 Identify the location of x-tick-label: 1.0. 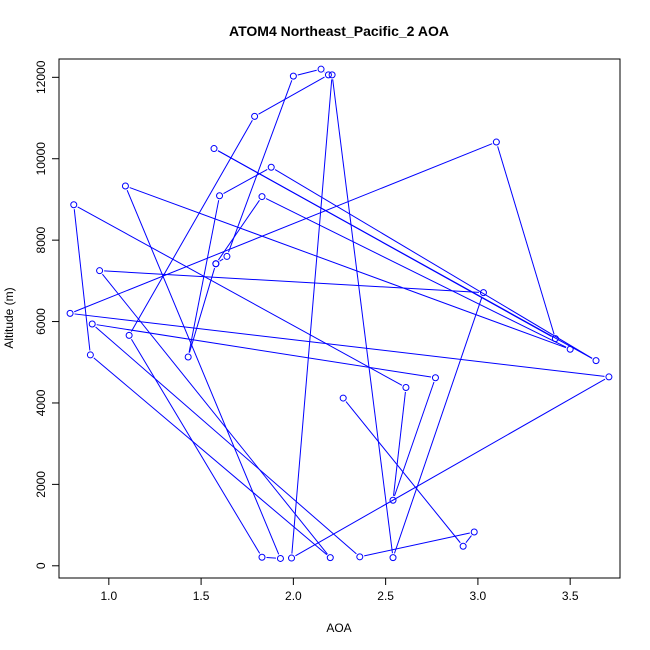
(108, 596).